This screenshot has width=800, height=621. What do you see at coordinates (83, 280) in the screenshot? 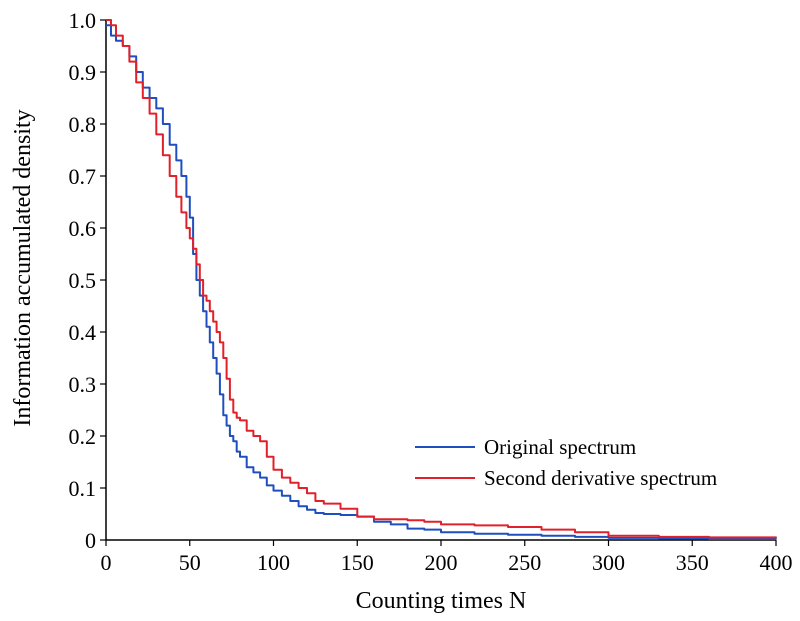
I see `y-tick-label: 0.5` at bounding box center [83, 280].